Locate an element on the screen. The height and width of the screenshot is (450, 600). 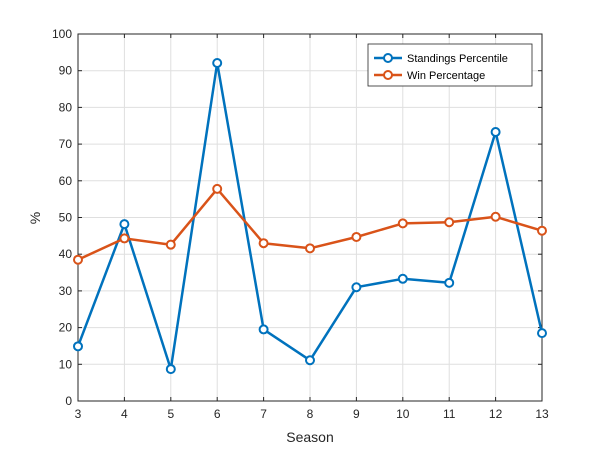
x-axis-label: Season is located at coordinates (309, 437).